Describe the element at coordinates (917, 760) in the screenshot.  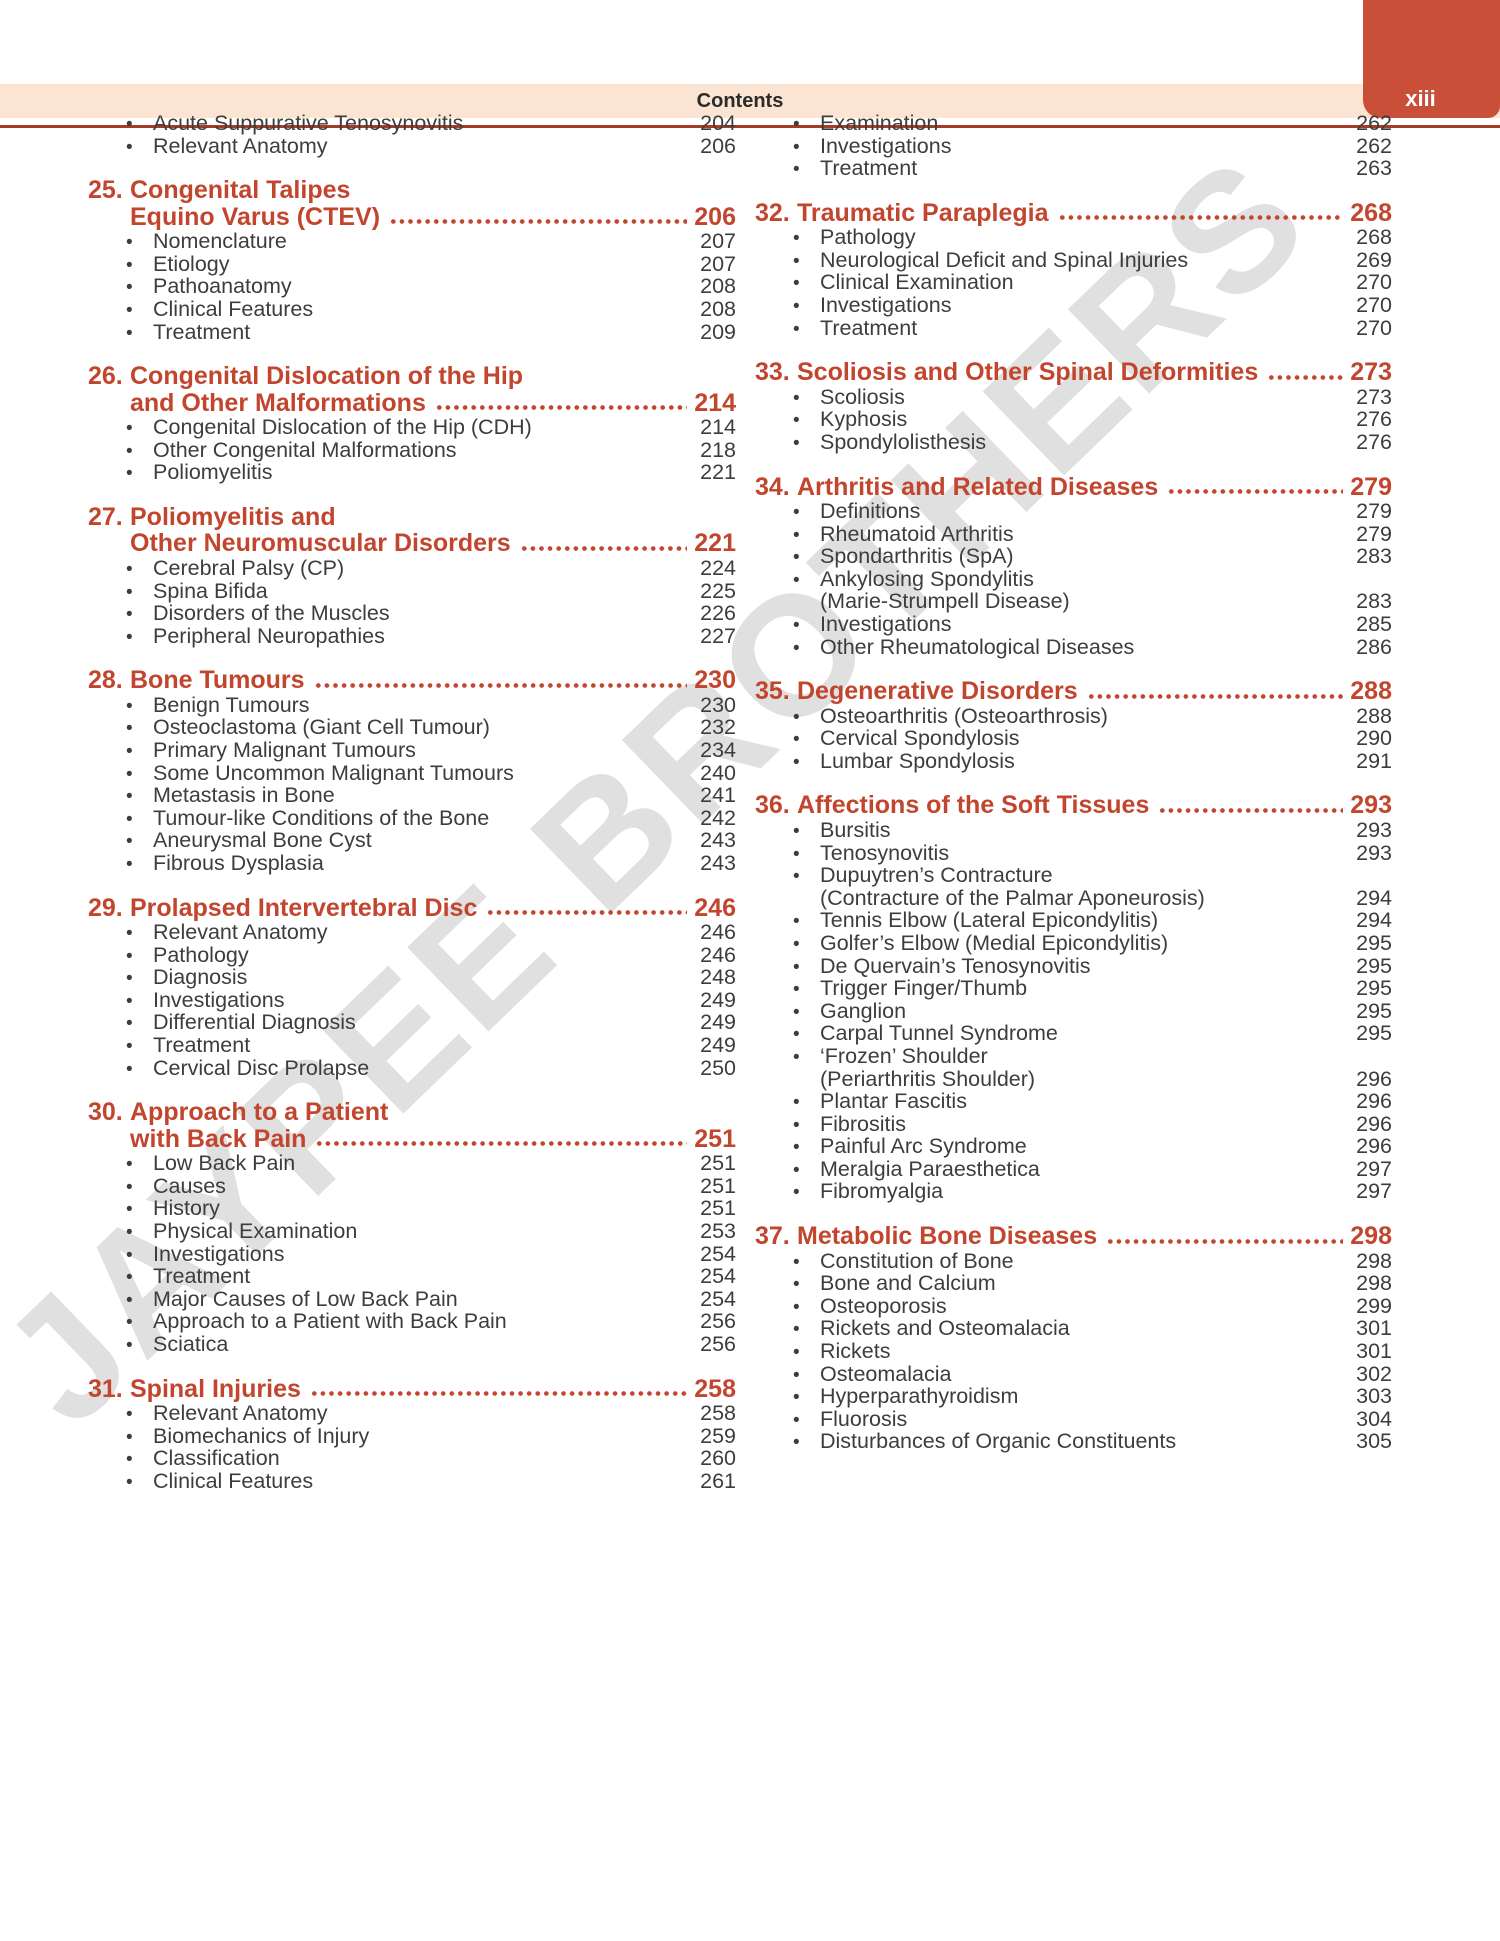
I see `toc-item-text: Lumbar Spondylosis` at that location.